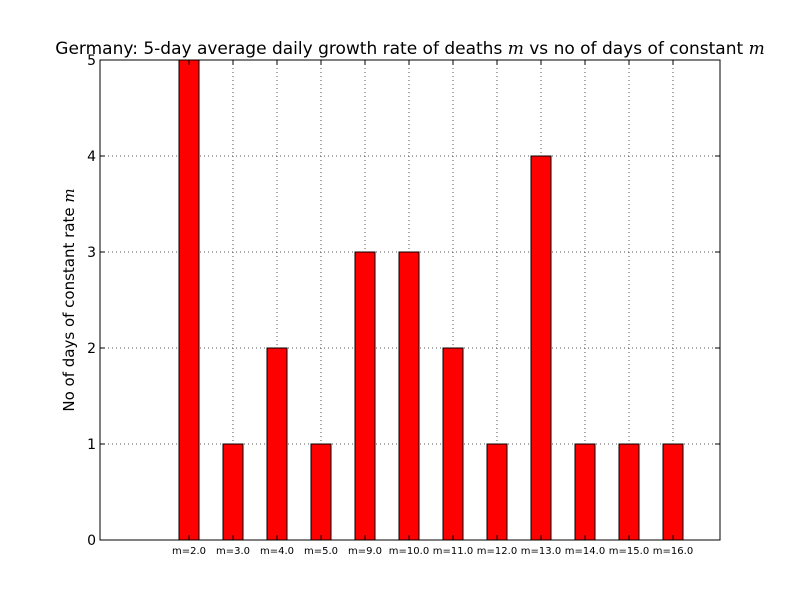 This screenshot has width=800, height=600. What do you see at coordinates (91, 61) in the screenshot?
I see `y-tick-label: 5` at bounding box center [91, 61].